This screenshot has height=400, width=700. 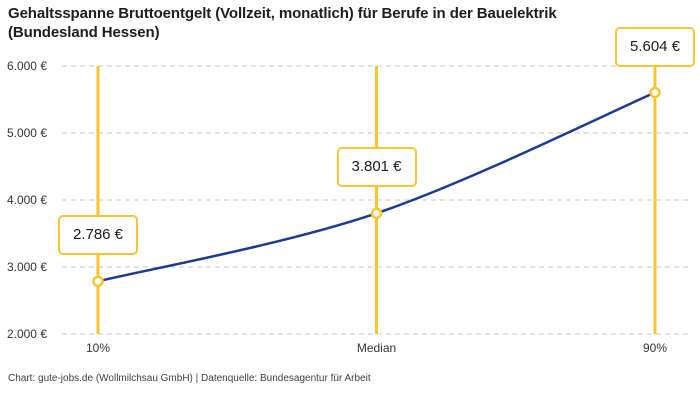 I want to click on chart-title-line2: (Bundesland Hessen), so click(x=84, y=32).